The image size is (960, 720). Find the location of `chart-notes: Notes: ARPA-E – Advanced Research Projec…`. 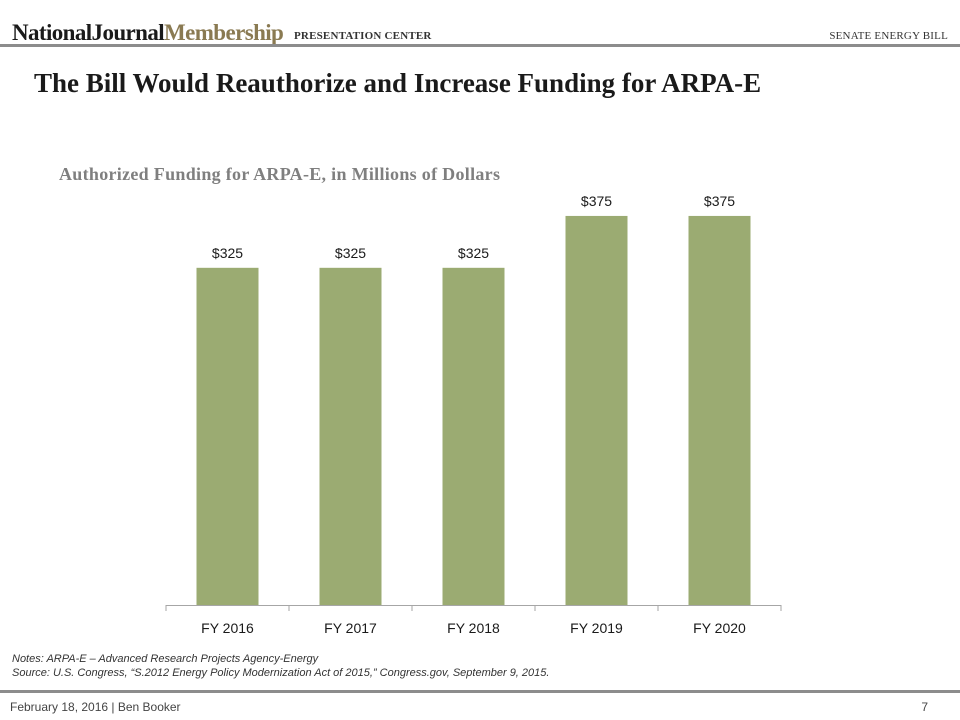

chart-notes: Notes: ARPA-E – Advanced Research Projec… is located at coordinates (280, 666).